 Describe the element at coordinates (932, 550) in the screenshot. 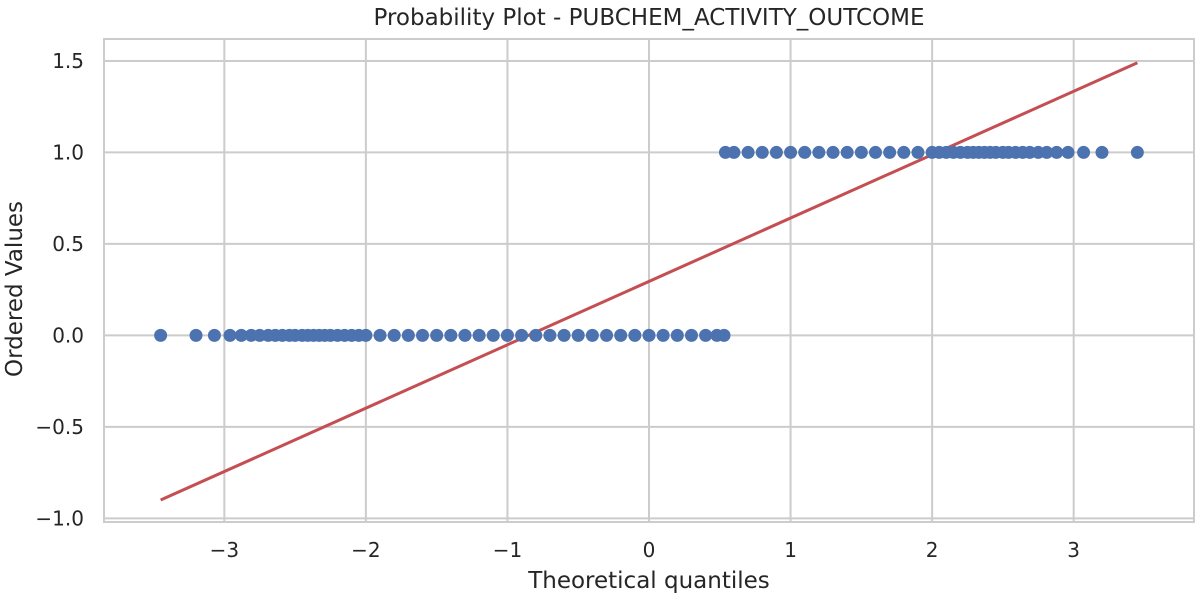

I see `x-tick-label: 2` at that location.